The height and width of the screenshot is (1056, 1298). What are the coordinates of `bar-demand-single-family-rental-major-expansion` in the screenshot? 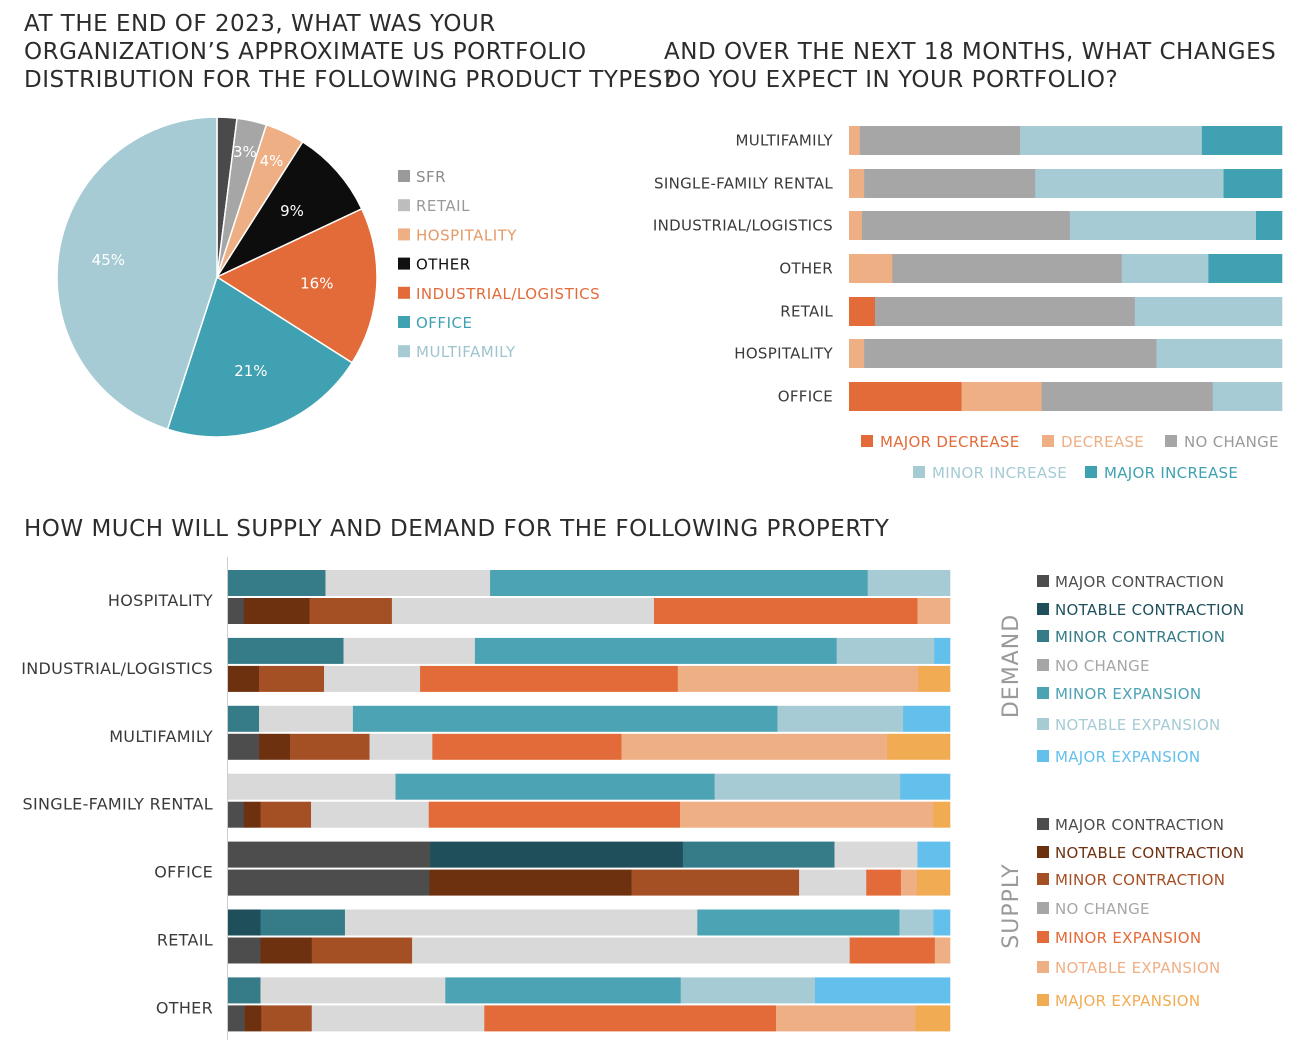 It's located at (925, 786).